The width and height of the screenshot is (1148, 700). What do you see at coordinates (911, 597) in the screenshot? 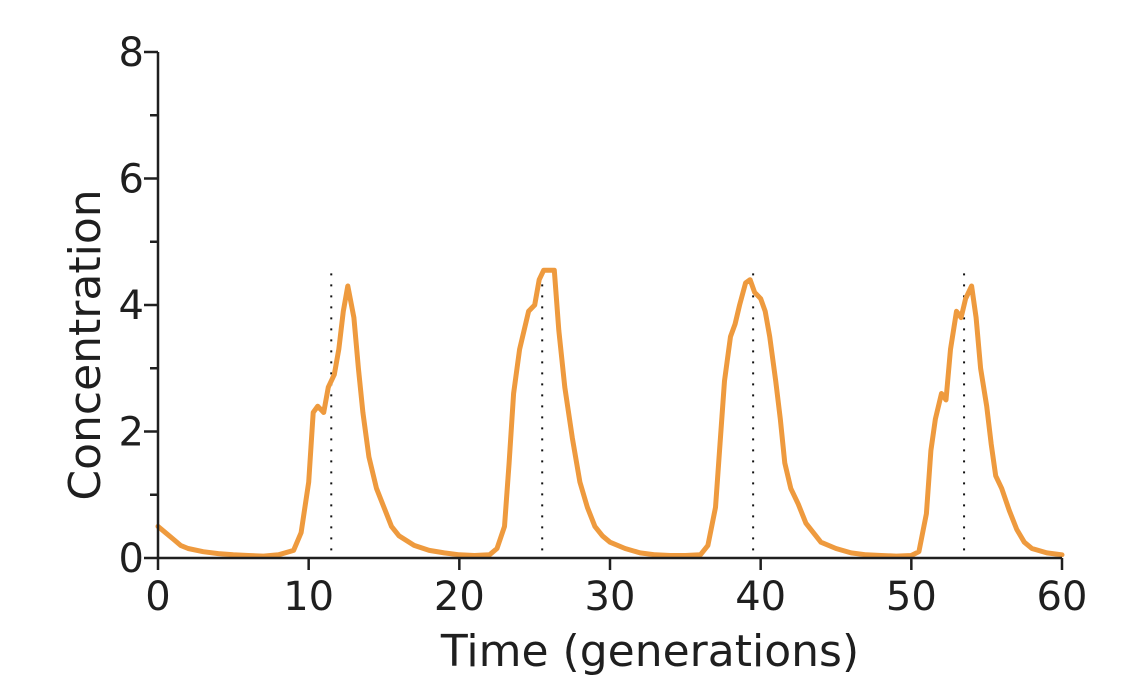
I see `x-tick-label: 50` at bounding box center [911, 597].